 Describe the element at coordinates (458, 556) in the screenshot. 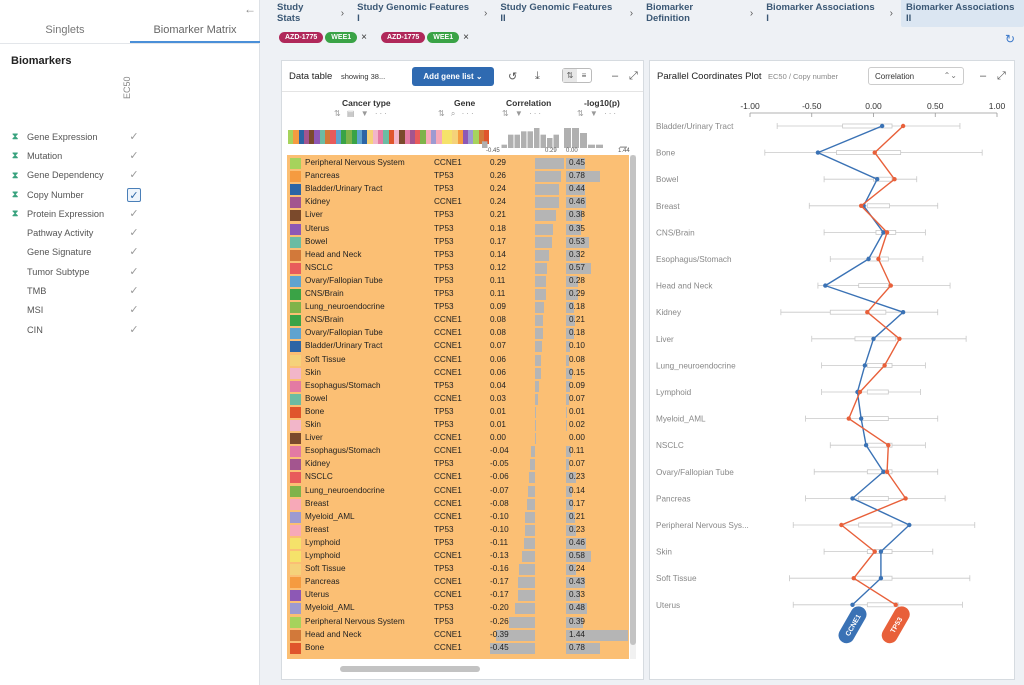

I see `table-row: Lymphoid CCNE1 -0.13 0.58` at that location.